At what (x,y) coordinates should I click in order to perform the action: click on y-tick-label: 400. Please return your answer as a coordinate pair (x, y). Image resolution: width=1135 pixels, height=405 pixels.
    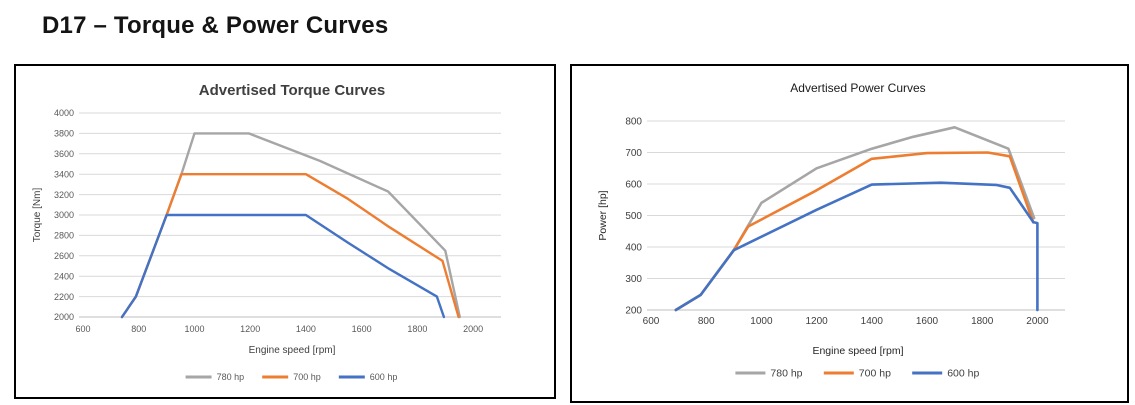
    Looking at the image, I should click on (633, 248).